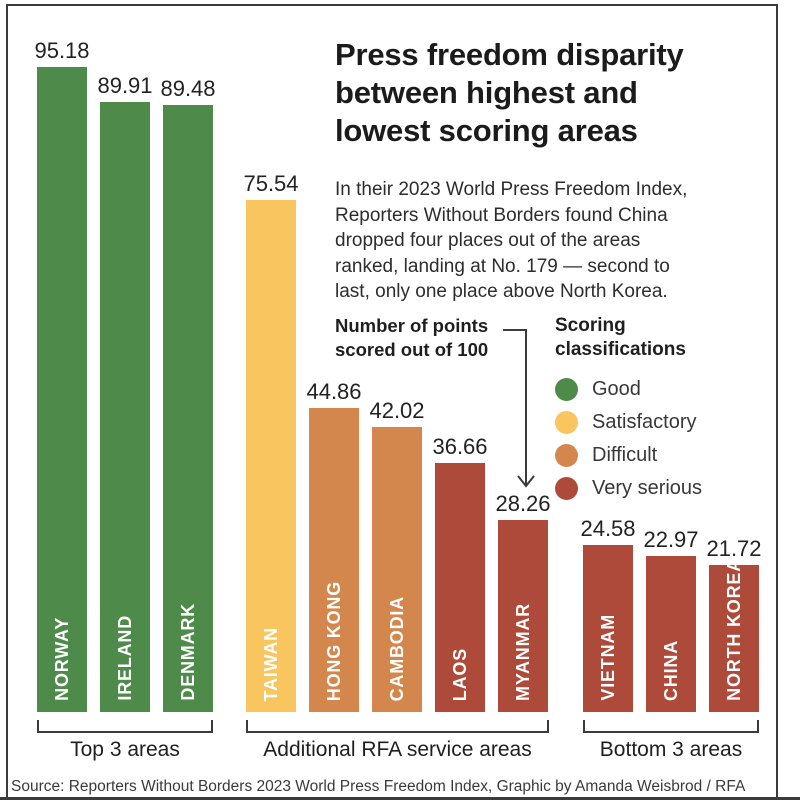 This screenshot has width=800, height=800. Describe the element at coordinates (188, 394) in the screenshot. I see `bar: 89.48 DENMARK` at that location.